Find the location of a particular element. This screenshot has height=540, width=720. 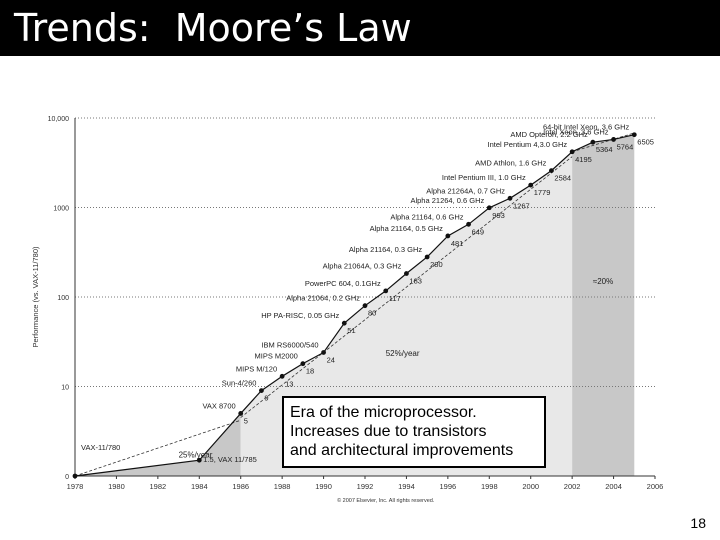

x-tick-label: 1998 is located at coordinates (489, 486).